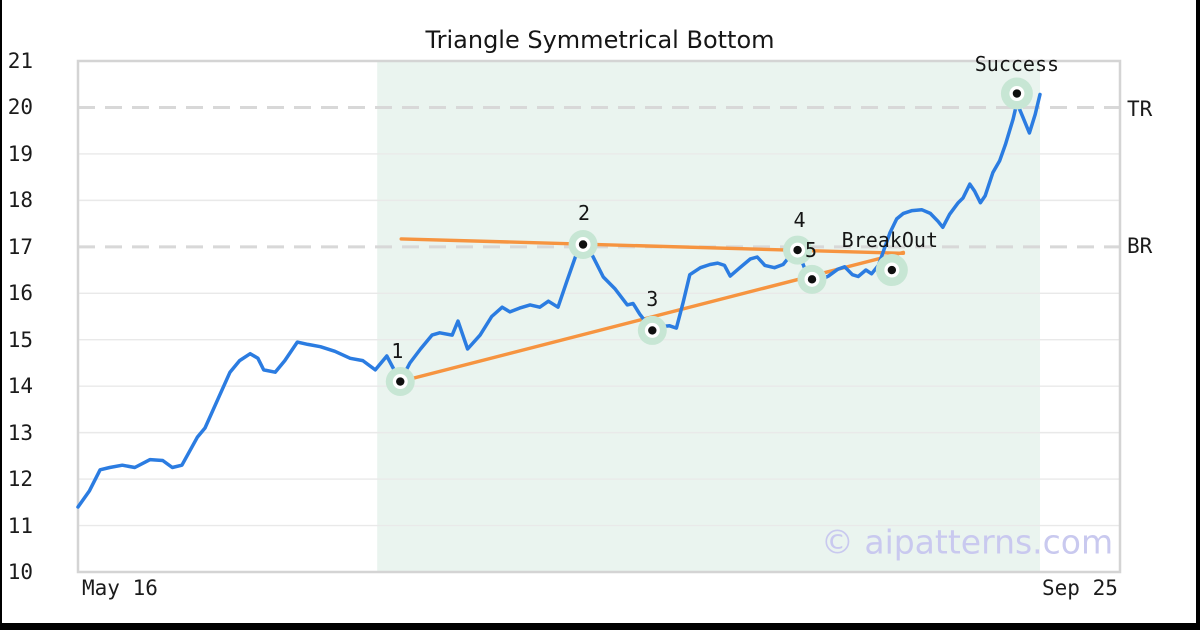 This screenshot has width=1200, height=630. I want to click on breakout-label: BreakOut, so click(890, 240).